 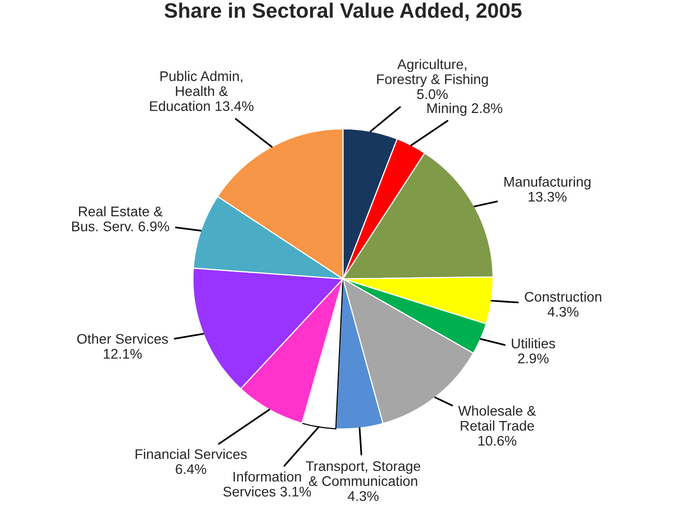 I want to click on slice-label: Construction, so click(x=563, y=297).